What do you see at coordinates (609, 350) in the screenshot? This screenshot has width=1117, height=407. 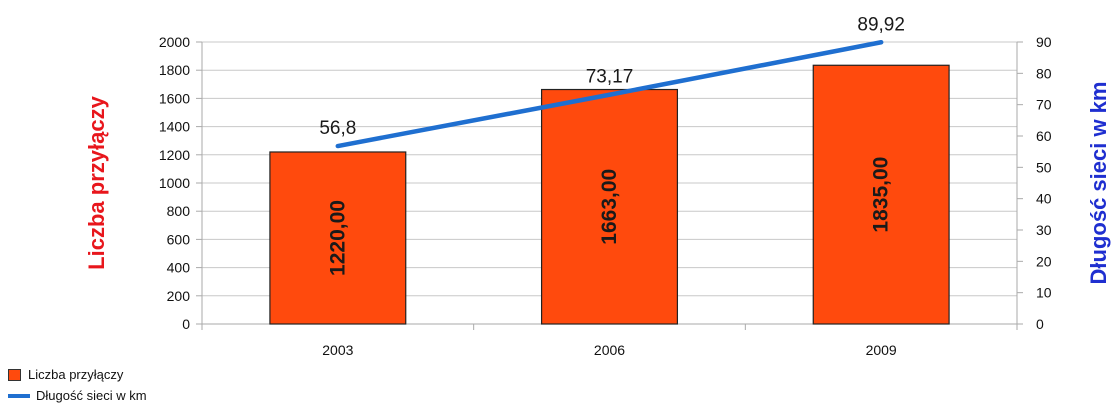 I see `x-tick-label: 2006` at bounding box center [609, 350].